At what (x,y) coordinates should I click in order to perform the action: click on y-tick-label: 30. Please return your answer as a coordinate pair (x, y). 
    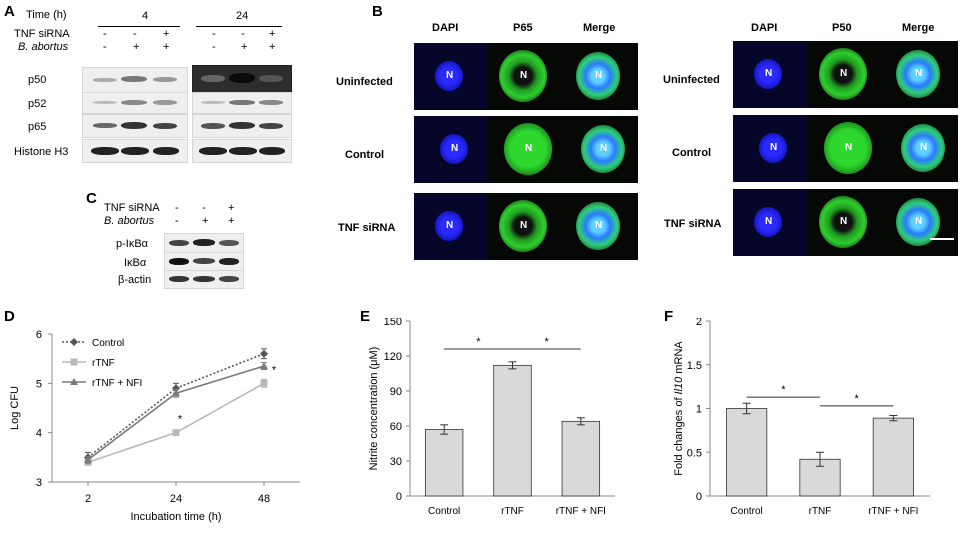
    Looking at the image, I should click on (396, 462).